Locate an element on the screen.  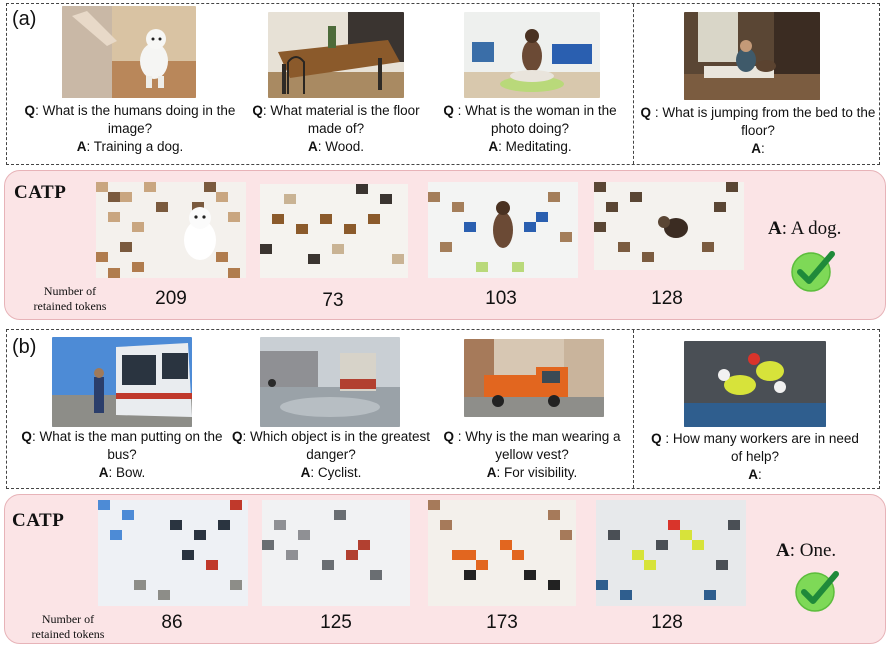
token-count: 103 is located at coordinates (501, 298).